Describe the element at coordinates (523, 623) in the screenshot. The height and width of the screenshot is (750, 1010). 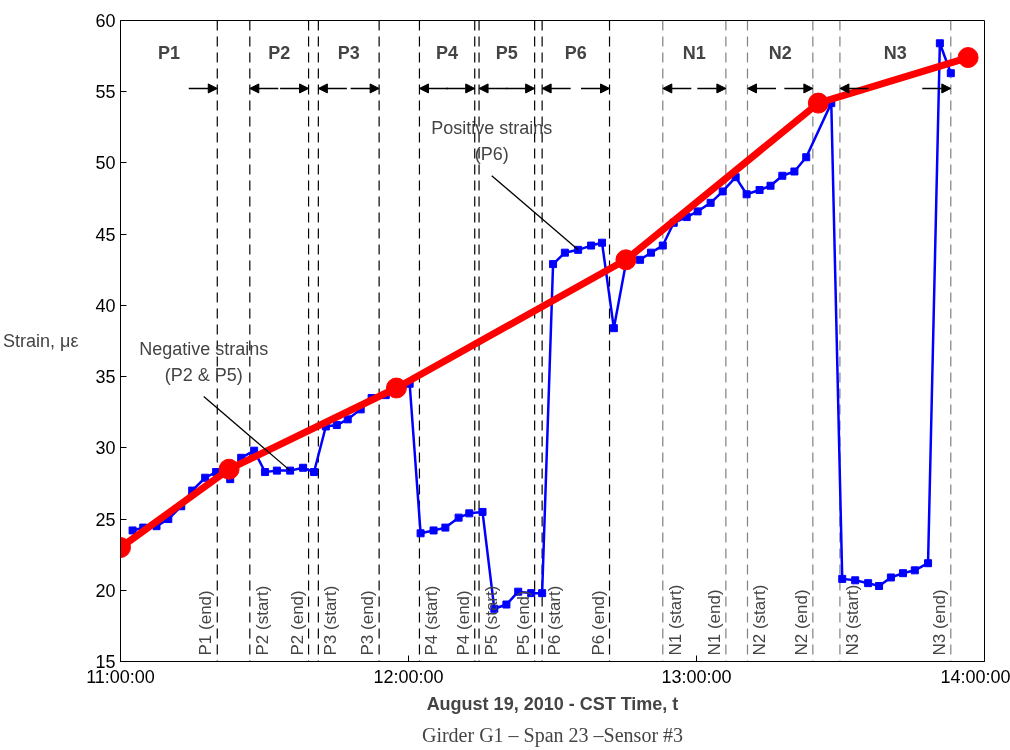
I see `ref-line-label: P5 (end)` at that location.